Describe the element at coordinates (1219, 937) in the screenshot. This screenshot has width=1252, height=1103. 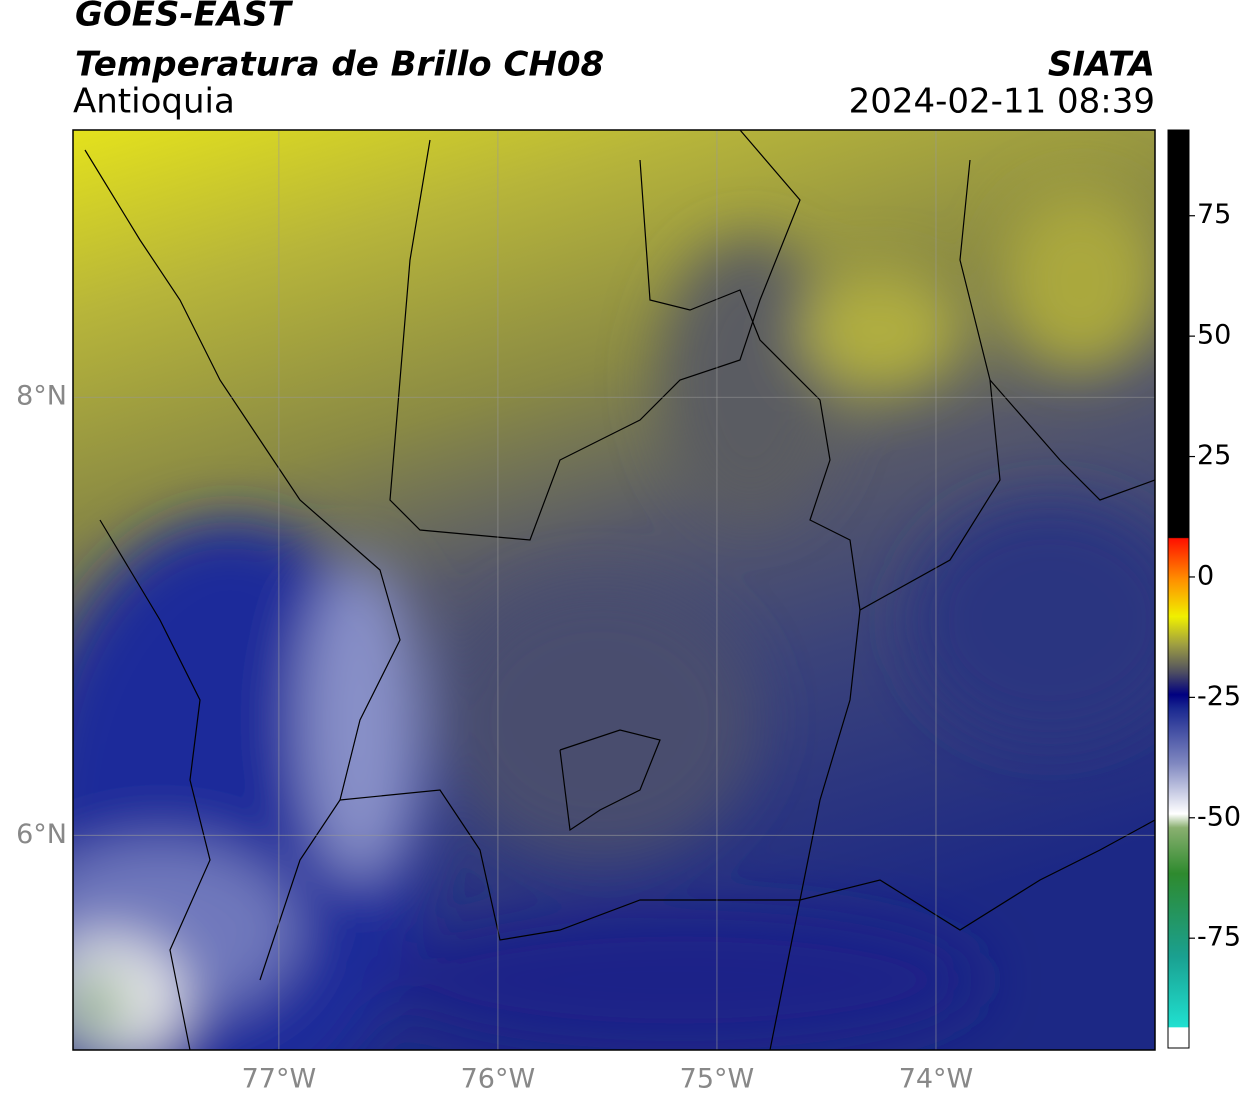
I see `colorbar-tick-label: -75` at that location.